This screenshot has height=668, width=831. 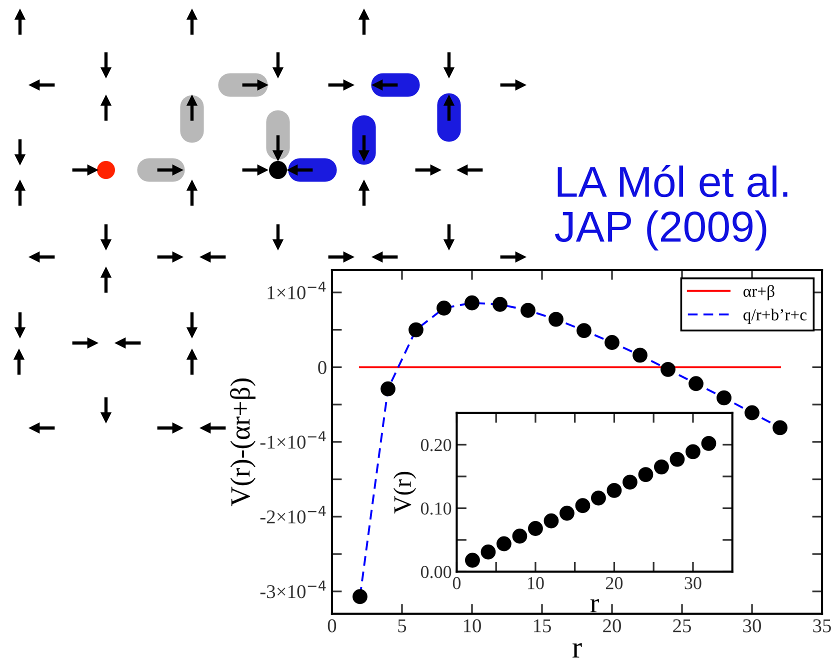 What do you see at coordinates (436, 445) in the screenshot?
I see `y-tick-label: 0.20` at bounding box center [436, 445].